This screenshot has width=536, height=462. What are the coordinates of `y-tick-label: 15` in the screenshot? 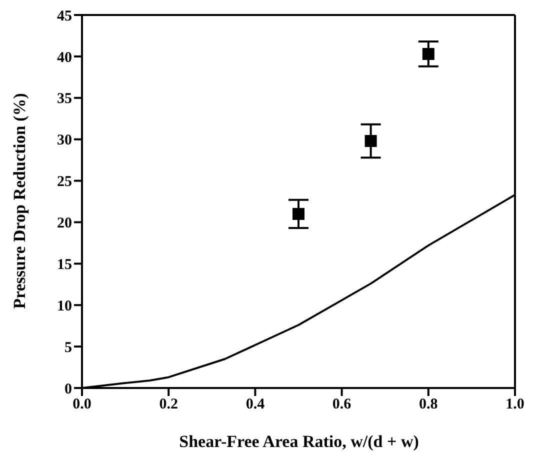 It's located at (64, 264).